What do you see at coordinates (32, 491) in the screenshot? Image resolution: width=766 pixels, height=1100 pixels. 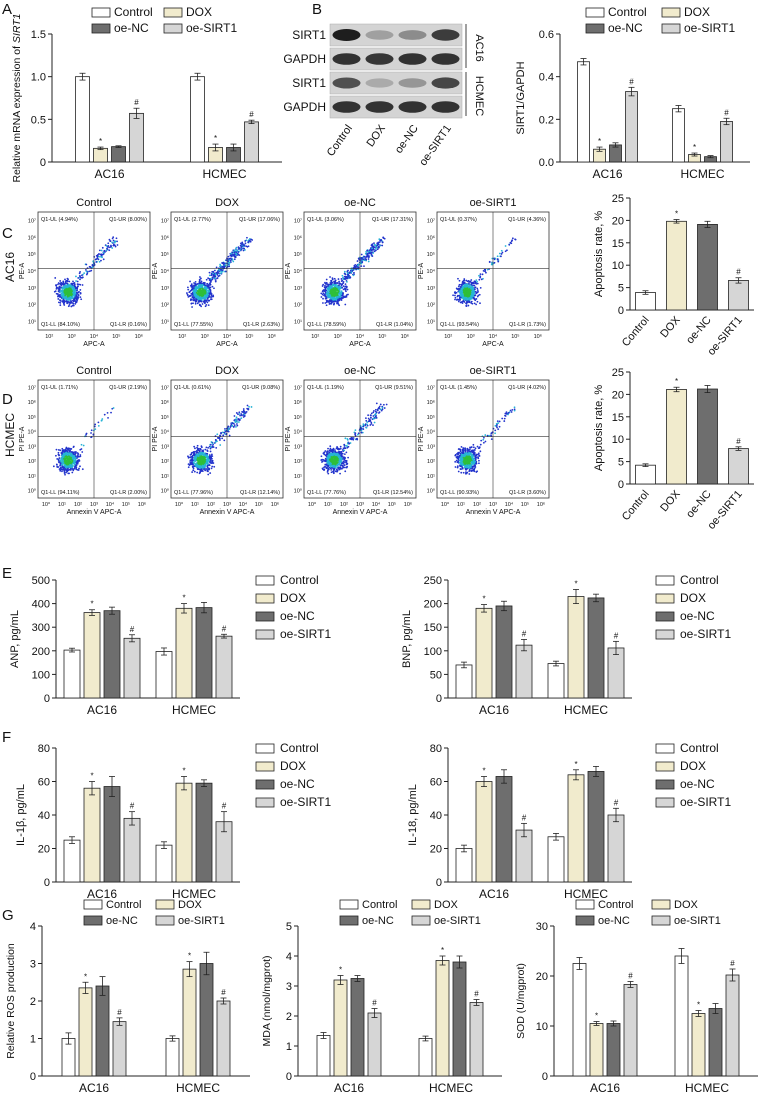 I see `flow-y-tick: 10⁰` at bounding box center [32, 491].